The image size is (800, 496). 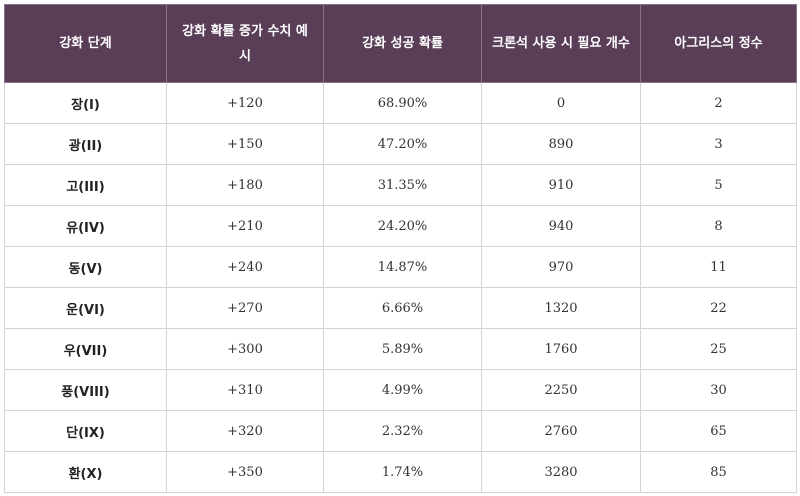 I want to click on cell-success-rate: 4.99%, so click(x=402, y=390).